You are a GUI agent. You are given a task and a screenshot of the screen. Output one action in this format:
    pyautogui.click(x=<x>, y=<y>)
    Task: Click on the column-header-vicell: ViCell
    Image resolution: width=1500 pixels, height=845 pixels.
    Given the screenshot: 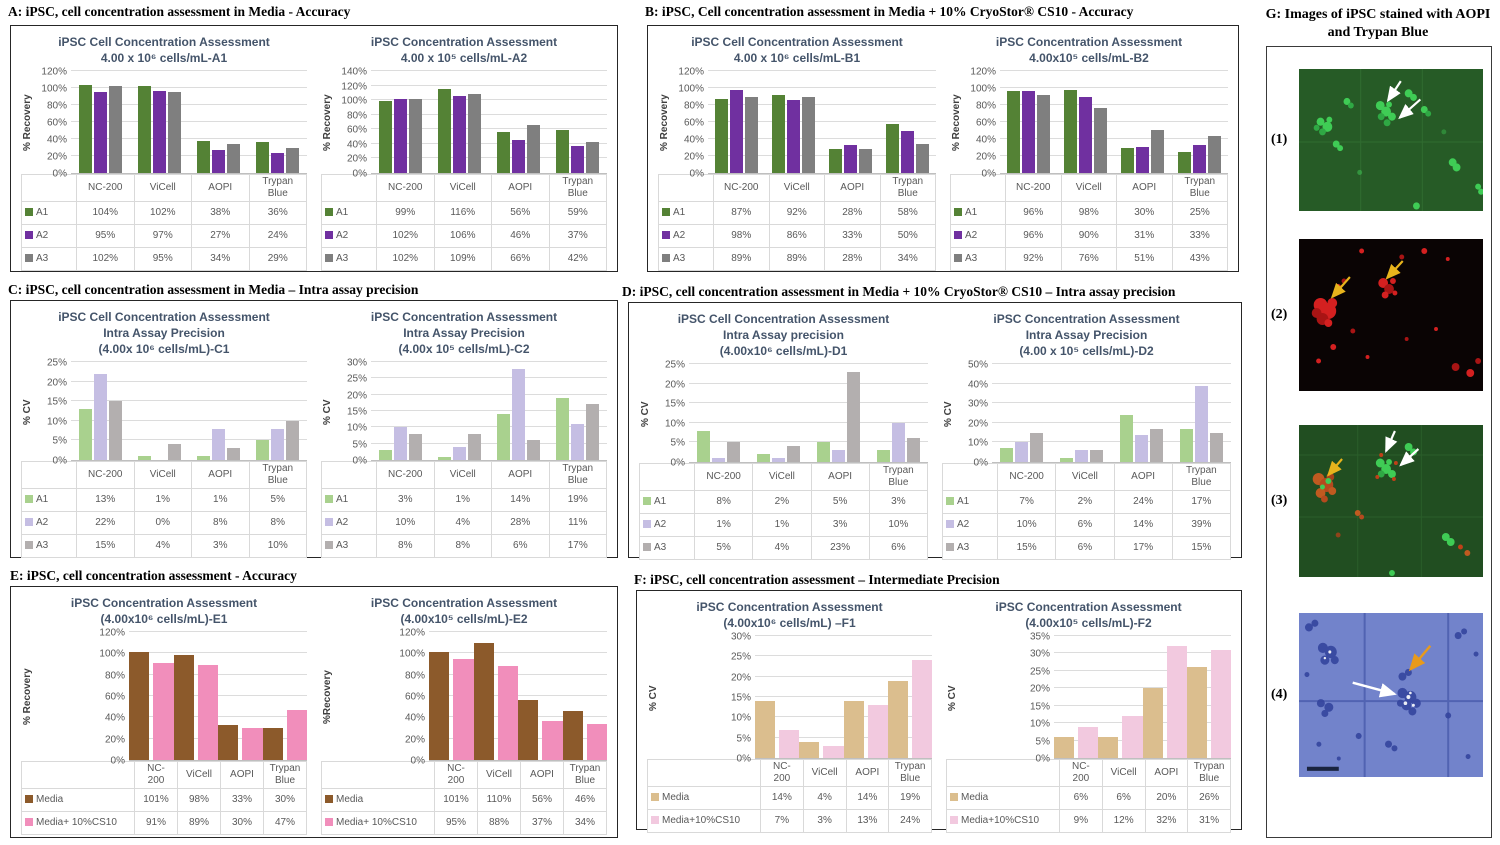 What is the action you would take?
    pyautogui.click(x=796, y=188)
    